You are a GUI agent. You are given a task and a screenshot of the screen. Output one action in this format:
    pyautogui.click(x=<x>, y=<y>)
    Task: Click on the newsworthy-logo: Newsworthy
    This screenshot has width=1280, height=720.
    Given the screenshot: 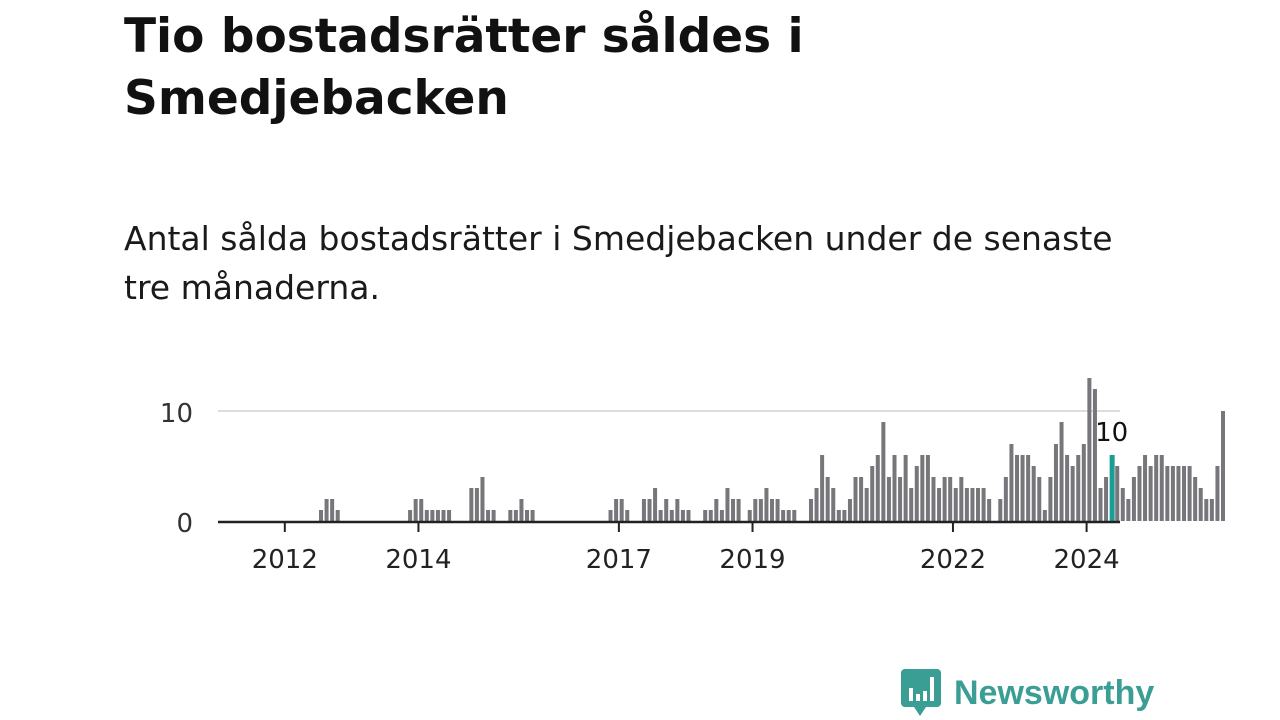 What is the action you would take?
    pyautogui.click(x=1027, y=693)
    